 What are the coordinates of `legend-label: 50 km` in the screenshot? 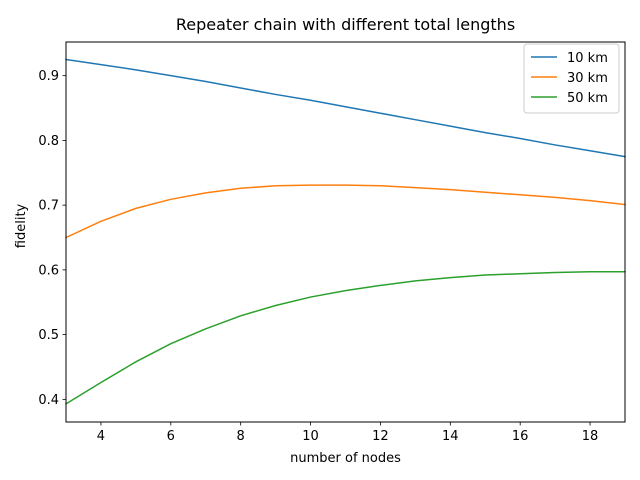 It's located at (587, 98).